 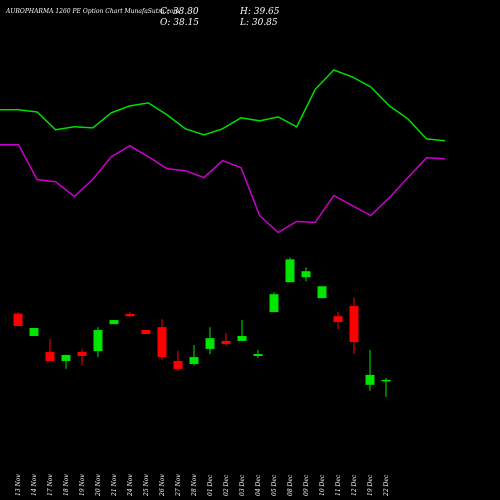 What do you see at coordinates (354, 485) in the screenshot?
I see `x-tick-label: 12 Dec` at bounding box center [354, 485].